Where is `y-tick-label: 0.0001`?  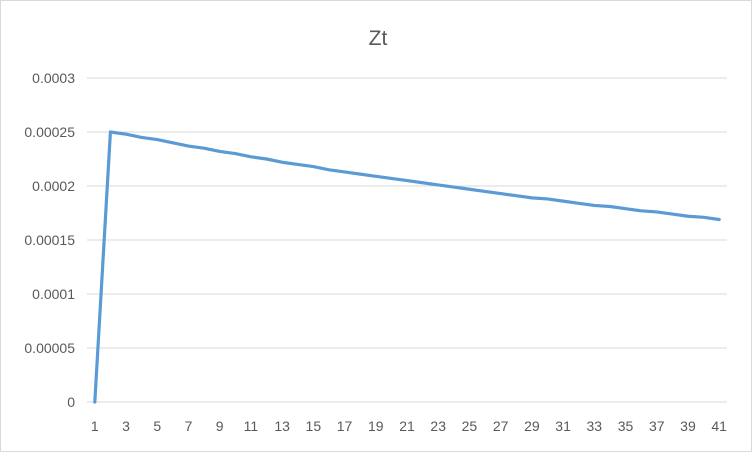
y-tick-label: 0.0001 is located at coordinates (53, 294).